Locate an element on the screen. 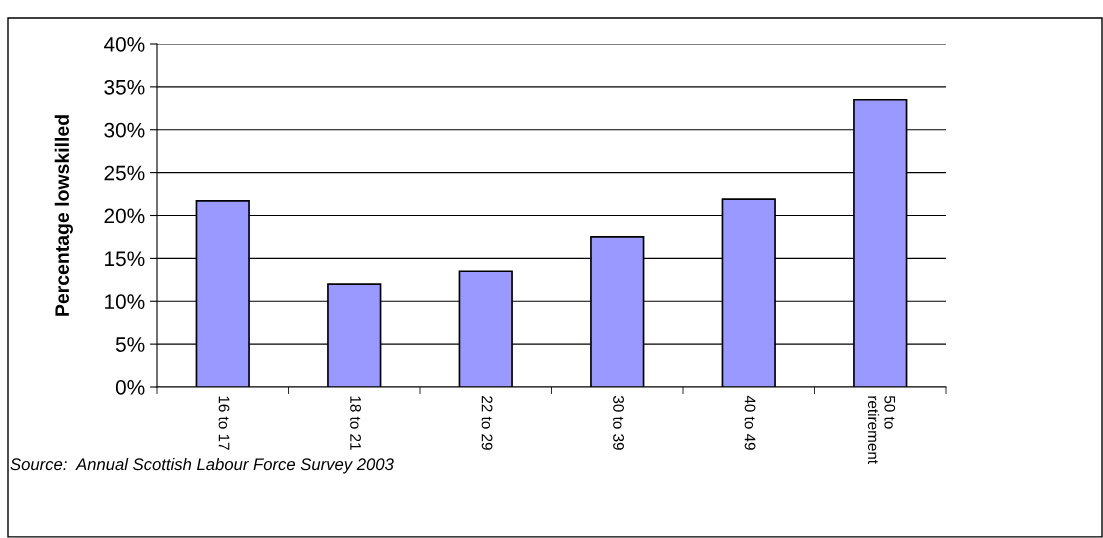 This screenshot has height=538, width=1103. x-tick-label: 16 to 17 is located at coordinates (224, 423).